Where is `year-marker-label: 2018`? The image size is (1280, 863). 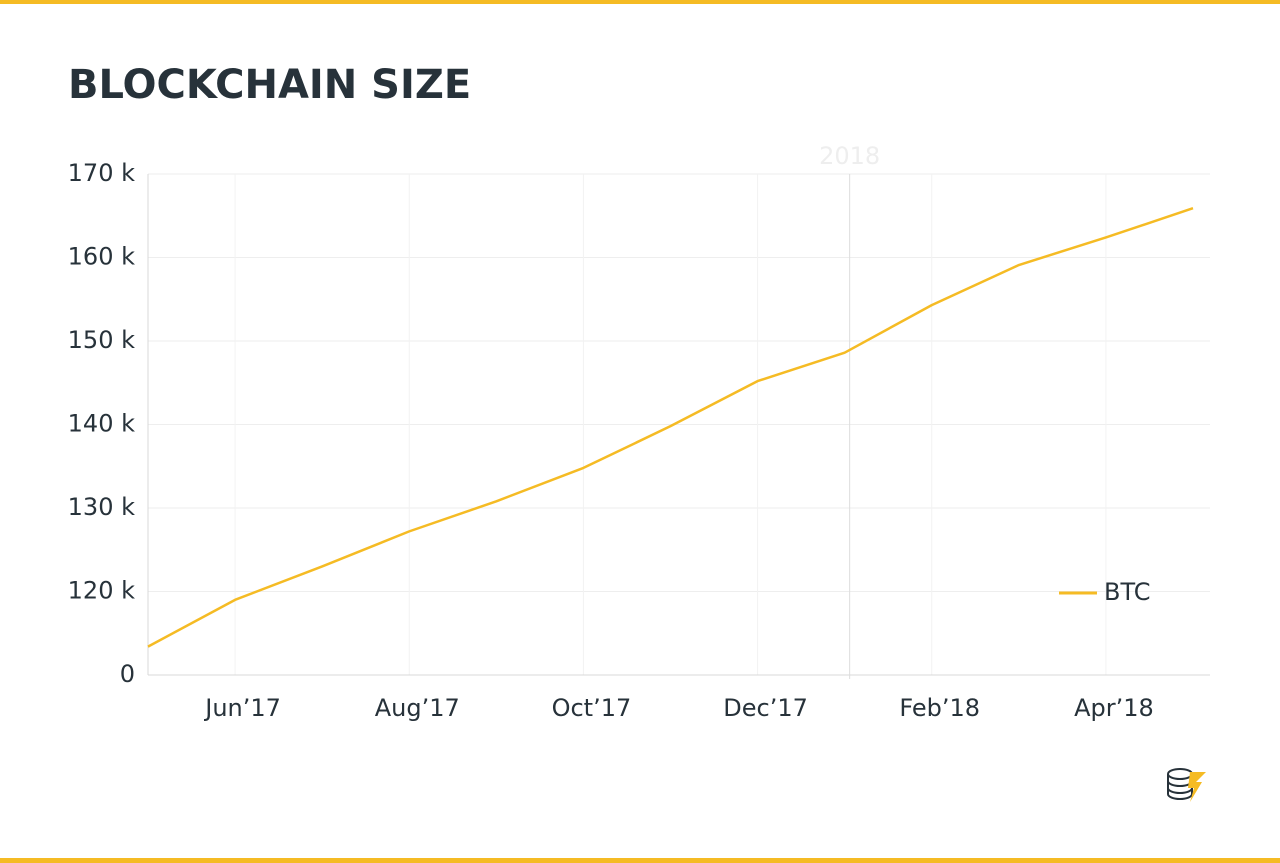
year-marker-label: 2018 is located at coordinates (849, 156).